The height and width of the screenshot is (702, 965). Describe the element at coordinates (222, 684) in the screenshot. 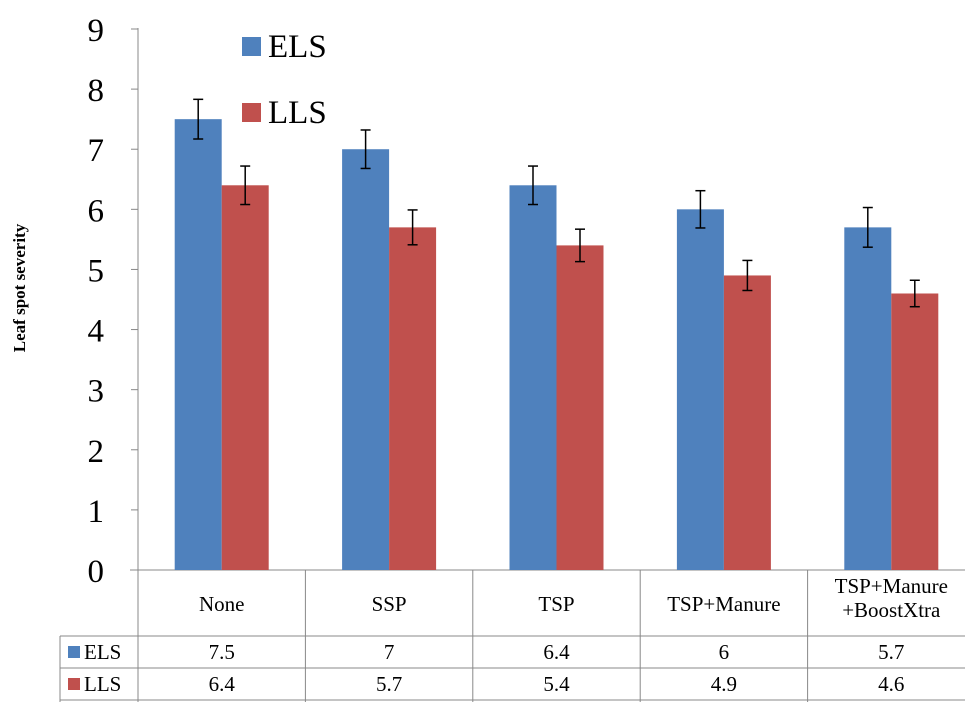

I see `data-label-lls: 6.4` at that location.